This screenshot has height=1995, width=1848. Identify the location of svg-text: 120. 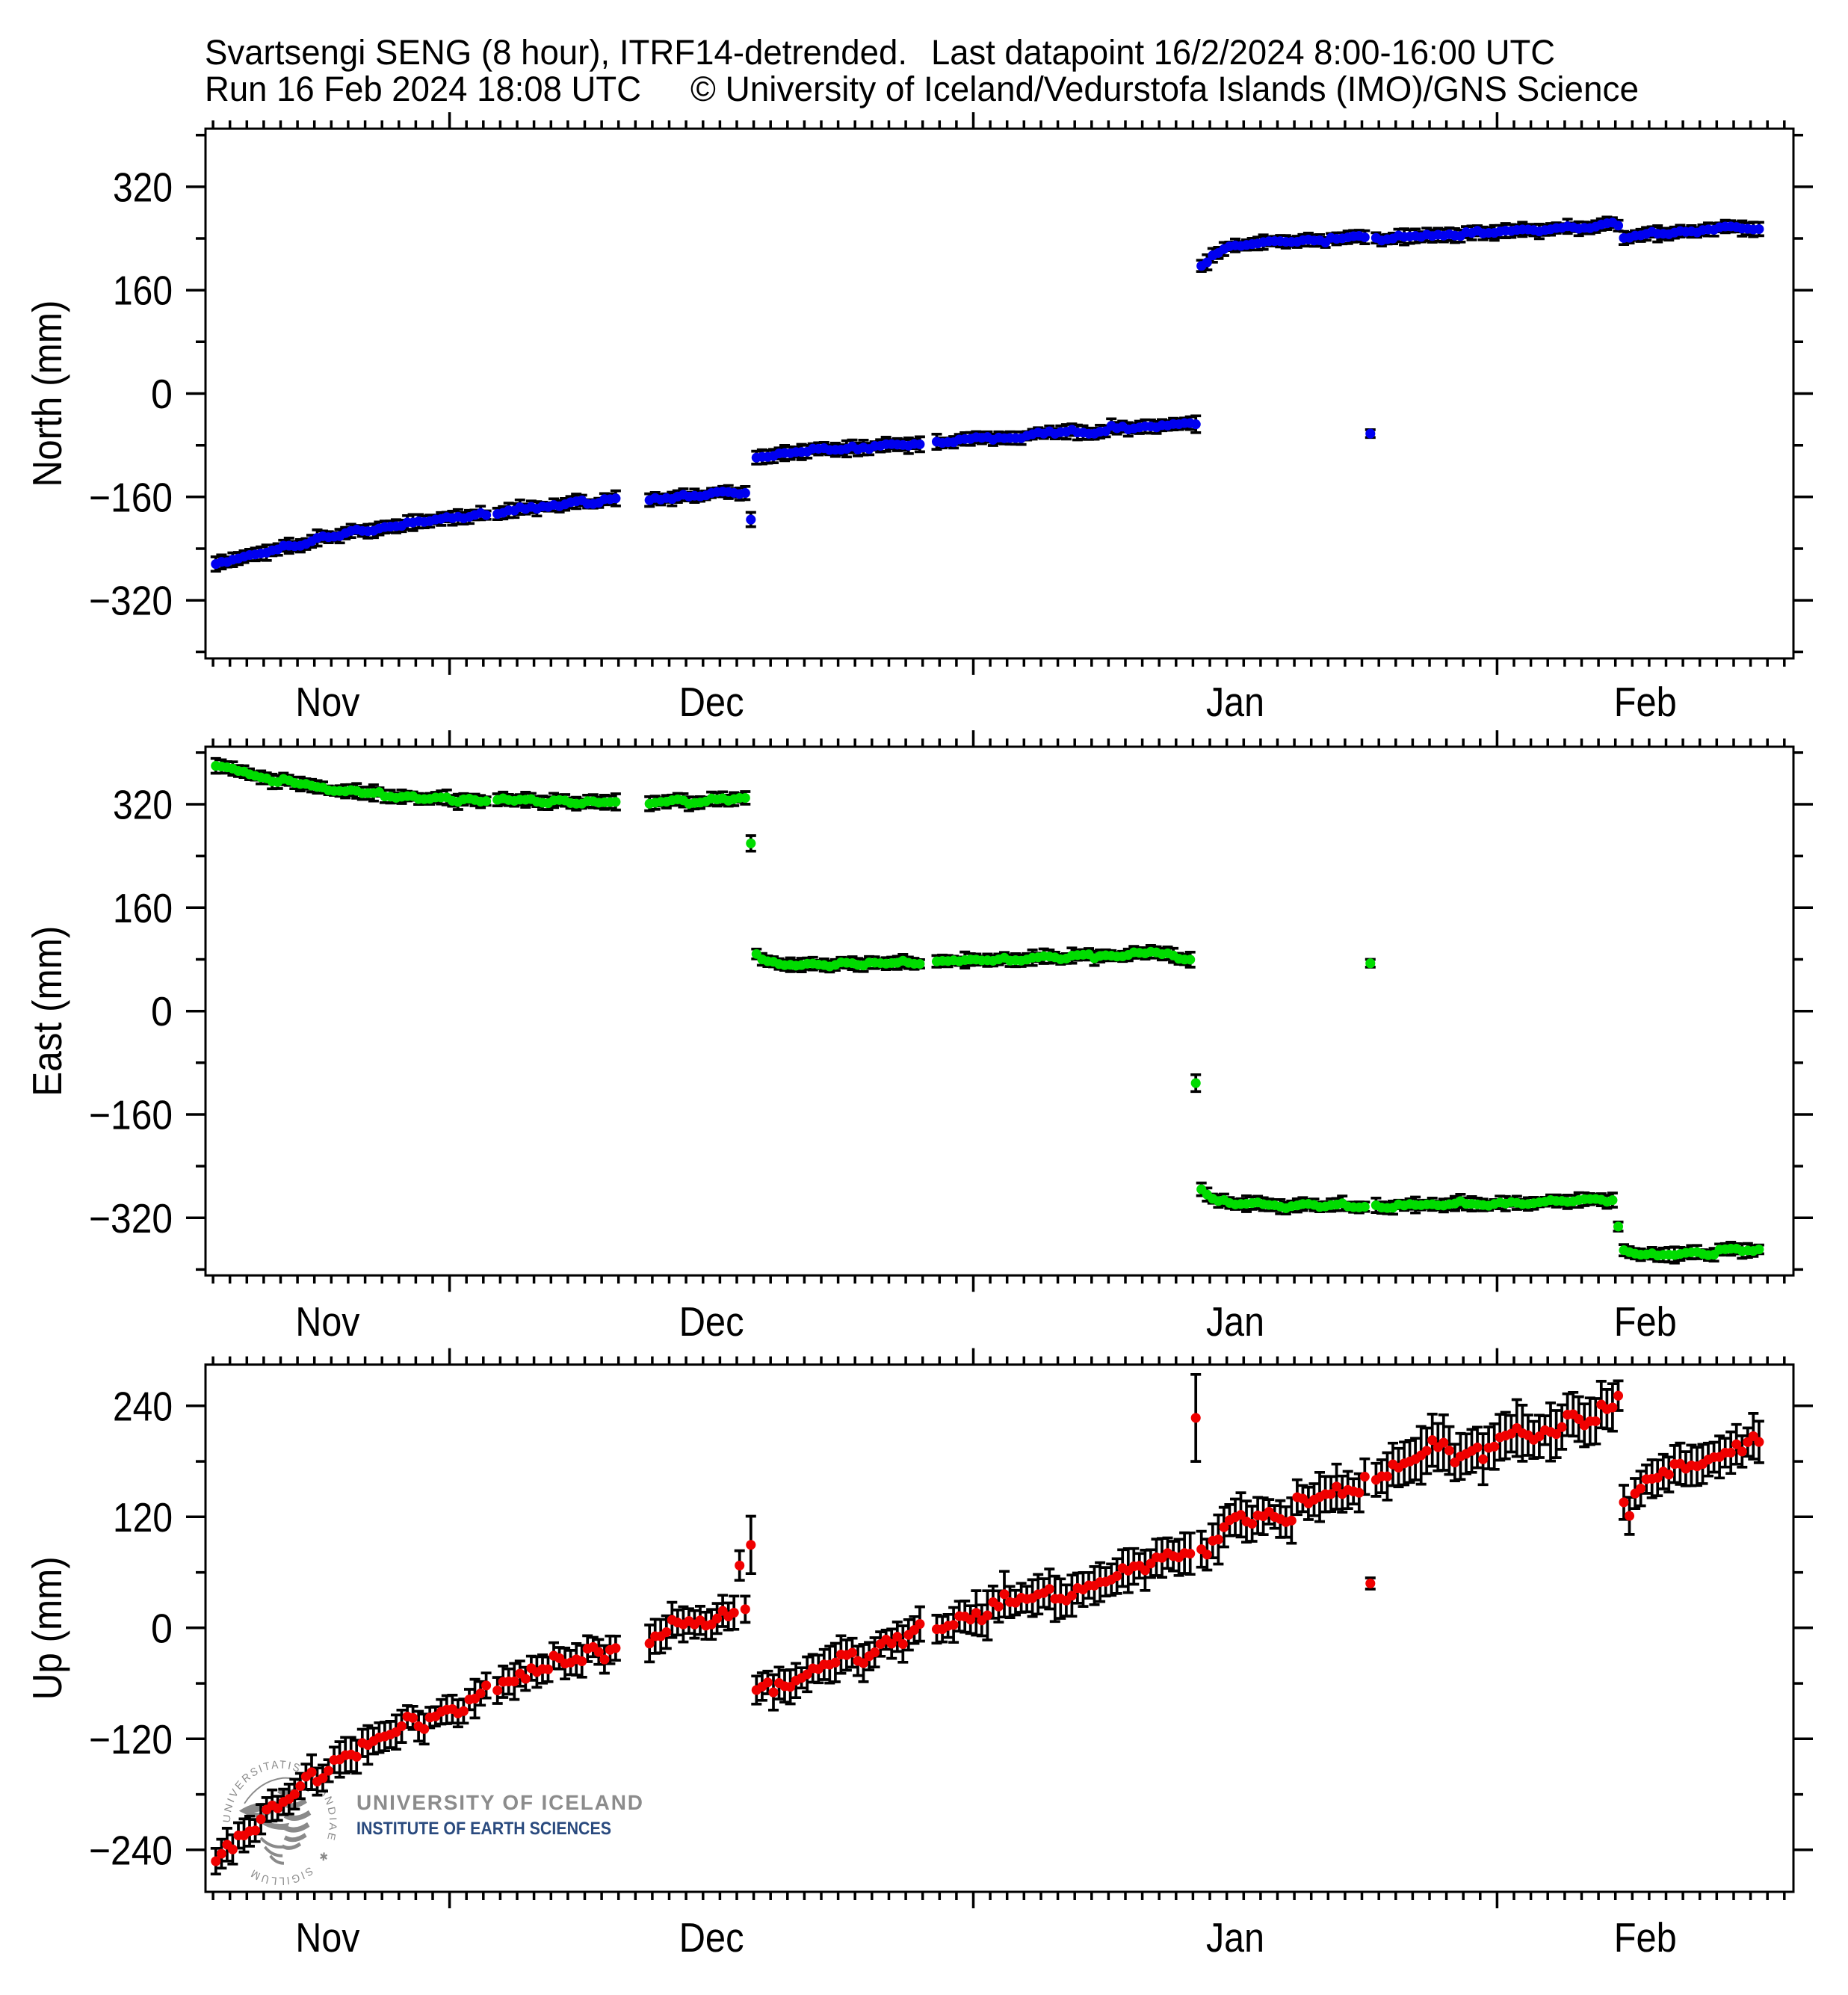
(143, 1517).